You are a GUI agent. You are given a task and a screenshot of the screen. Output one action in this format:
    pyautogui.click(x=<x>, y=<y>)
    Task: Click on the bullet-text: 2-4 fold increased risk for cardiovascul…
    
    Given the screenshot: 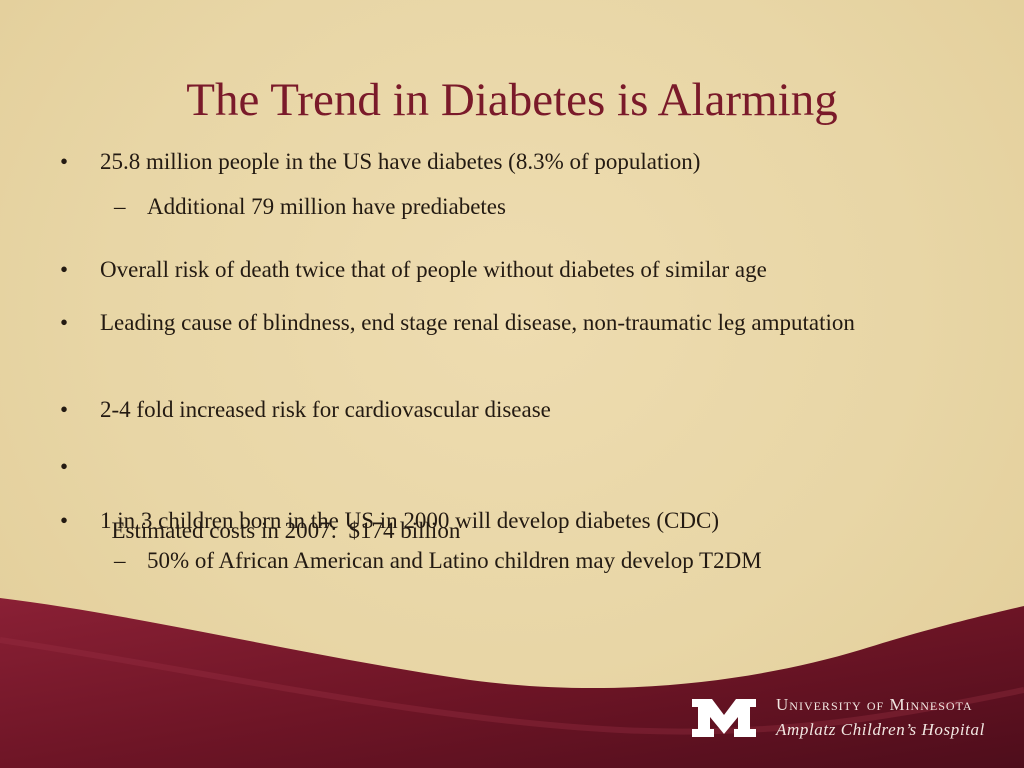 What is the action you would take?
    pyautogui.click(x=325, y=409)
    